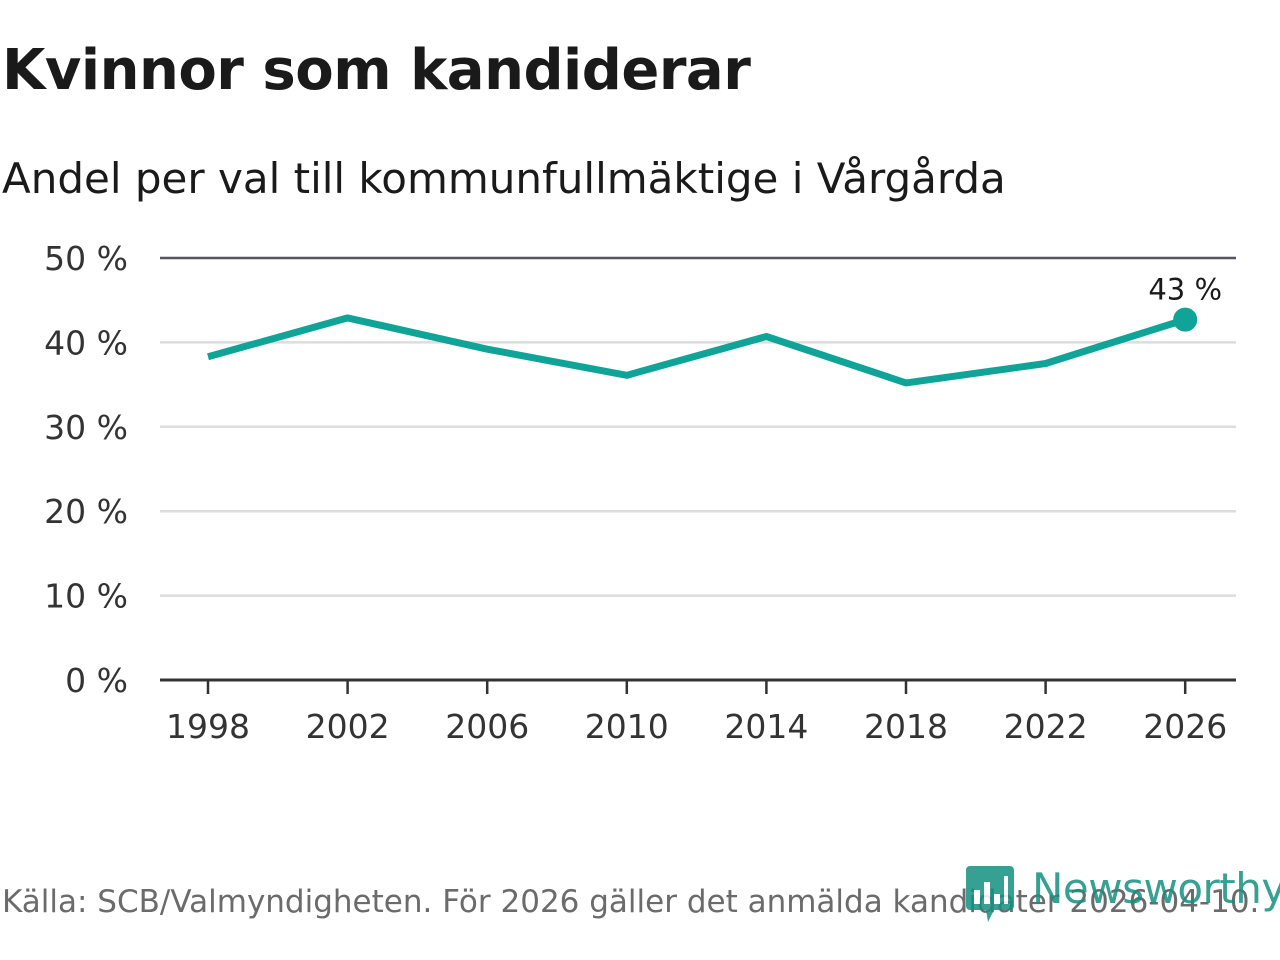  I want to click on y-tick-label: 0 %, so click(96, 680).